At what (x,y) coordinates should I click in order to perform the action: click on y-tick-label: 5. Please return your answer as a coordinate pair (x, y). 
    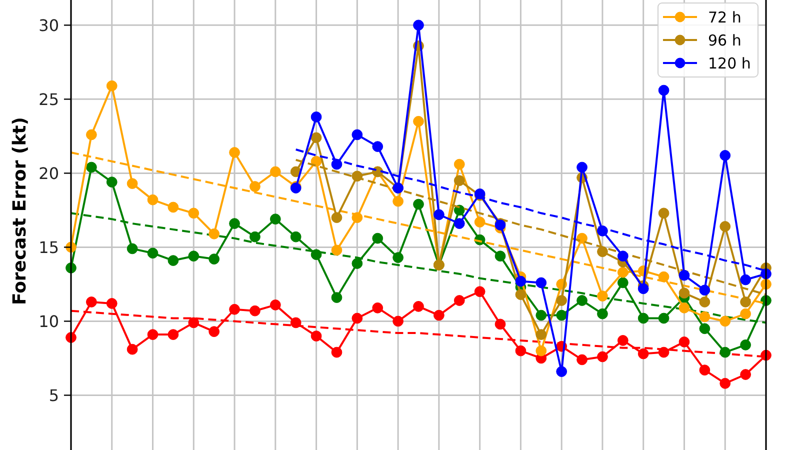
    Looking at the image, I should click on (53, 395).